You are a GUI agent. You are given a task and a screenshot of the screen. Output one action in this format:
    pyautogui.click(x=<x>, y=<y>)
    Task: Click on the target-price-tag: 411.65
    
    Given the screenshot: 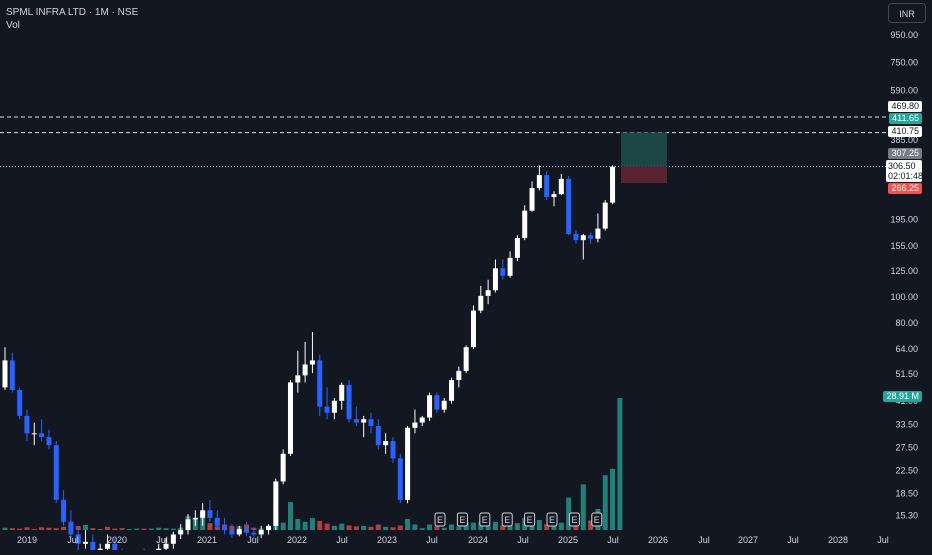 What is the action you would take?
    pyautogui.click(x=905, y=118)
    